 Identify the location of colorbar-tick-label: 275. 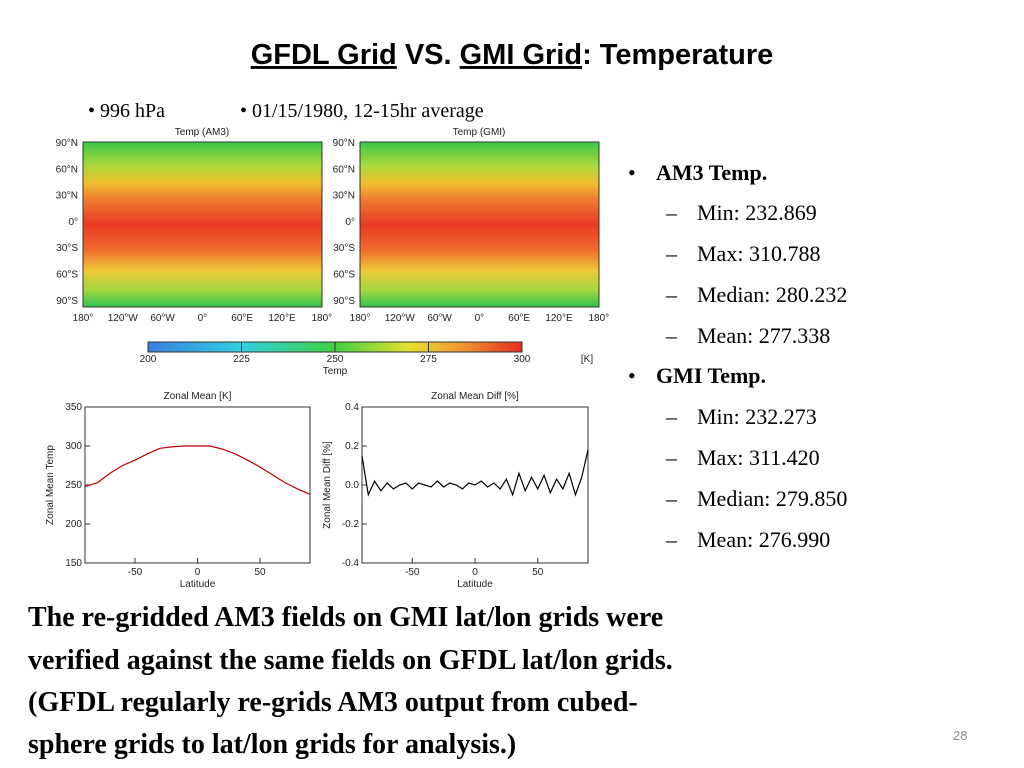
(428, 359).